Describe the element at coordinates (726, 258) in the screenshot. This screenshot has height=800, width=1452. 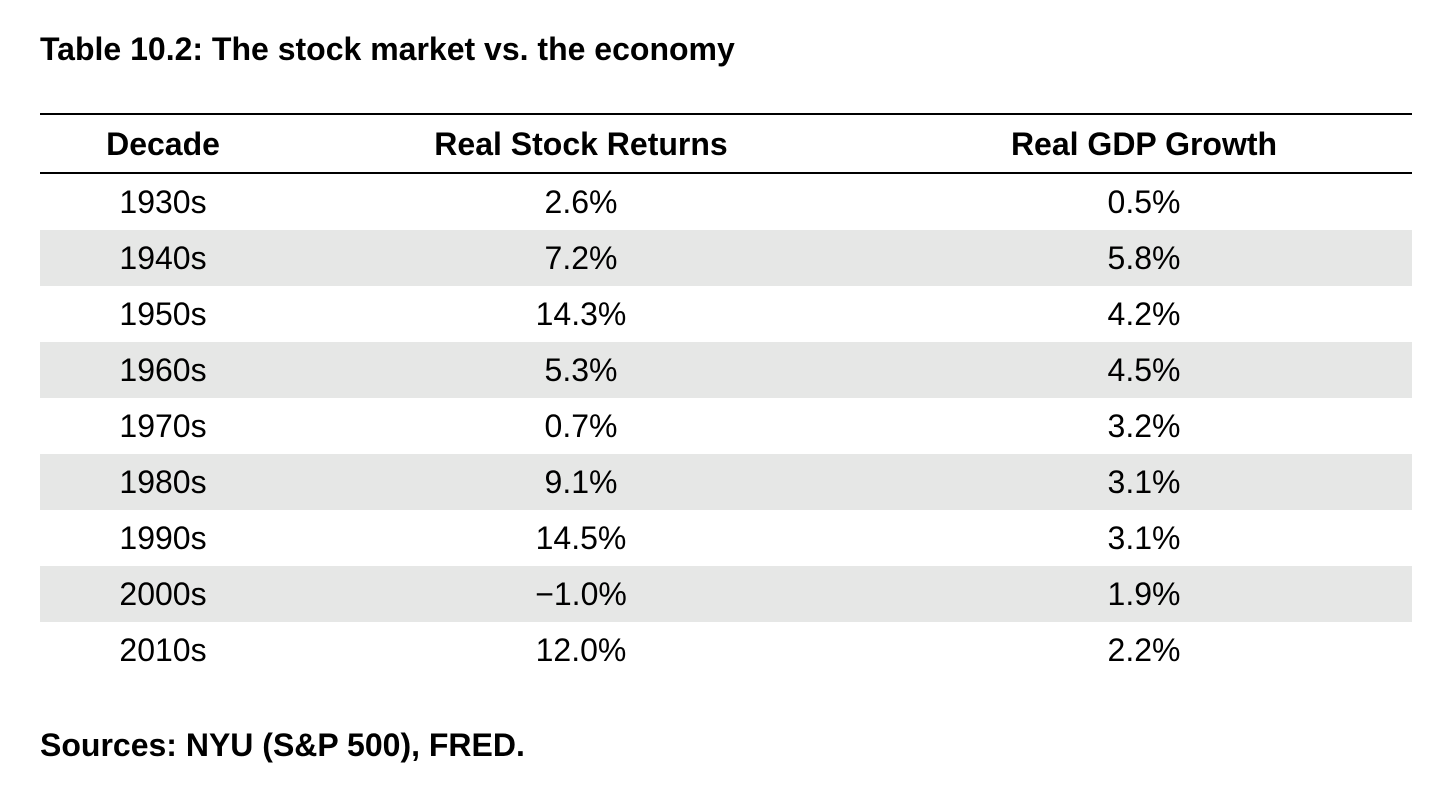
I see `table-row: 1940s 7.2% 5.8%` at that location.